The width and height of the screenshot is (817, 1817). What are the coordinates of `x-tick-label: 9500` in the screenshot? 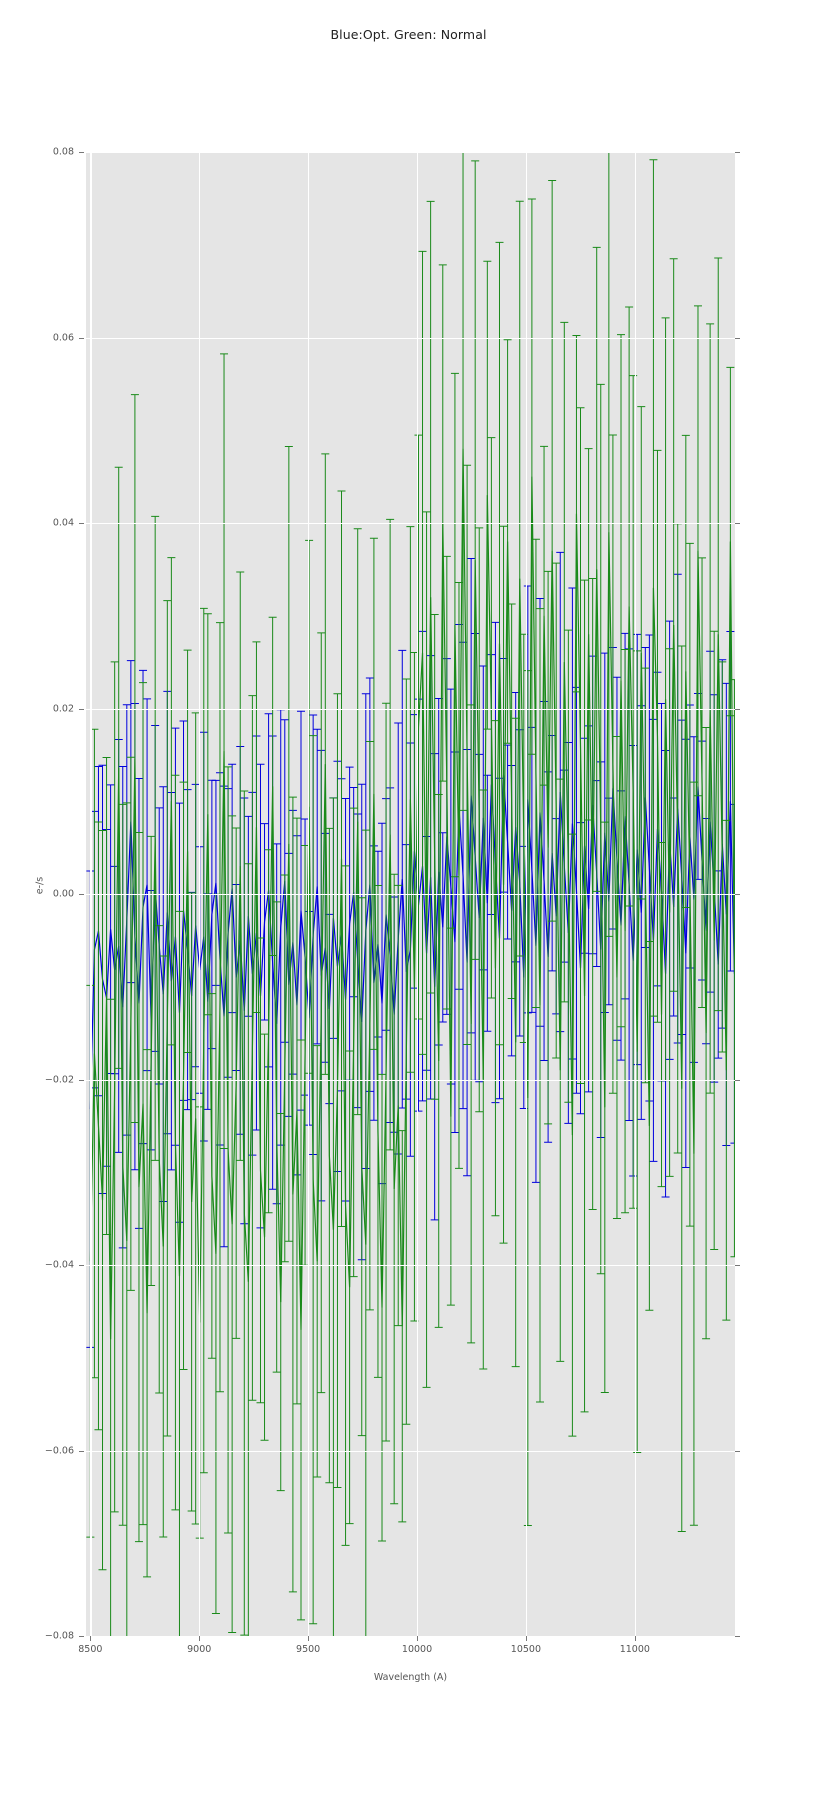 It's located at (308, 1649).